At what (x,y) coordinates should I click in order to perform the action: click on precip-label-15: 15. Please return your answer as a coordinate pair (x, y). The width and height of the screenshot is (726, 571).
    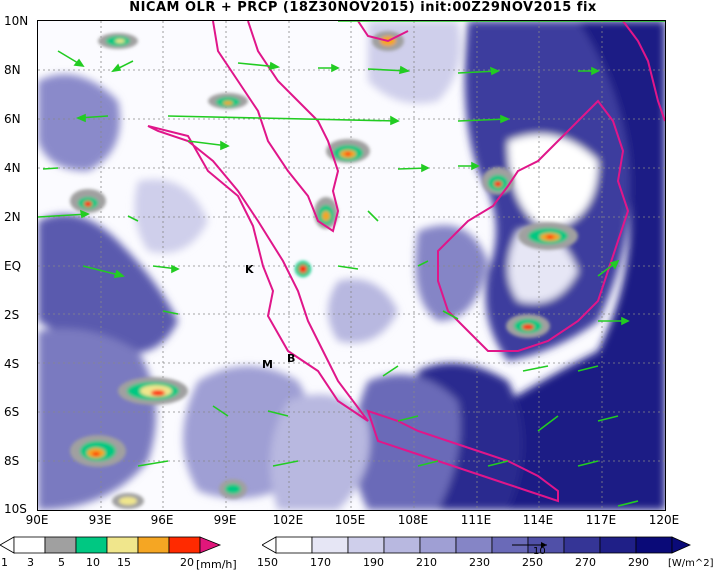
    Looking at the image, I should click on (124, 562).